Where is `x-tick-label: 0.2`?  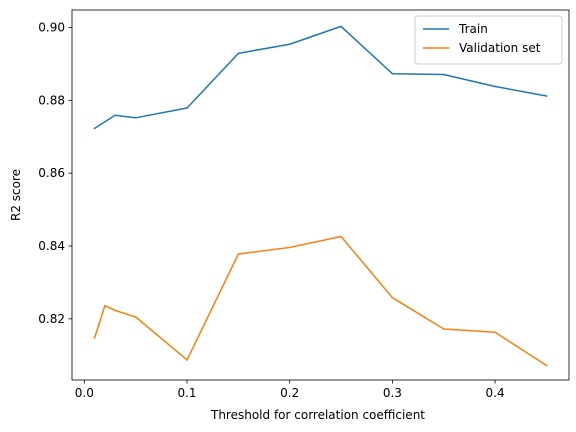 x-tick-label: 0.2 is located at coordinates (289, 393).